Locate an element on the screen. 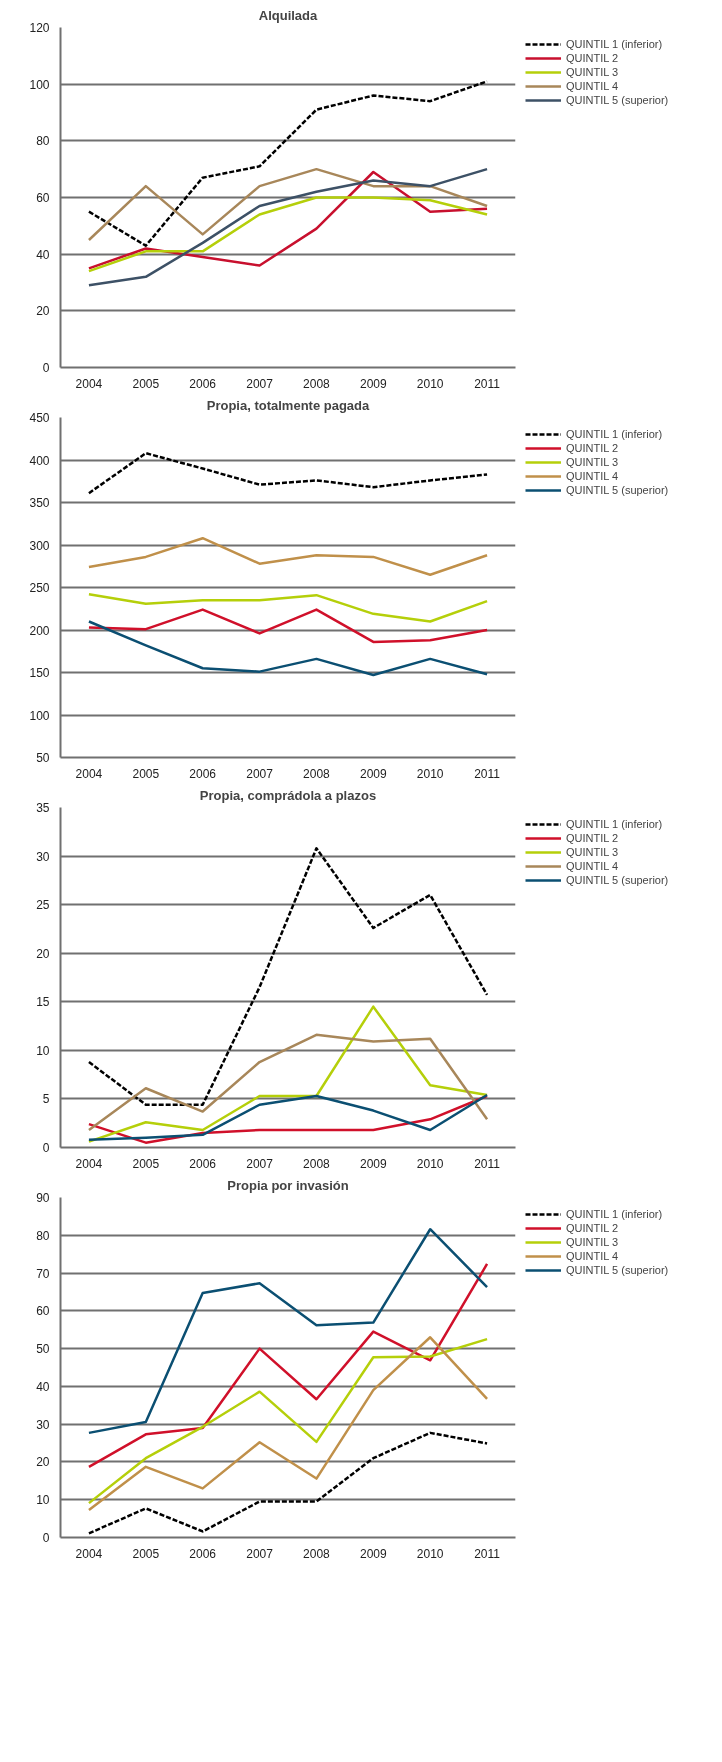 The image size is (722, 1762). y-tick-label: 250 is located at coordinates (39, 588).